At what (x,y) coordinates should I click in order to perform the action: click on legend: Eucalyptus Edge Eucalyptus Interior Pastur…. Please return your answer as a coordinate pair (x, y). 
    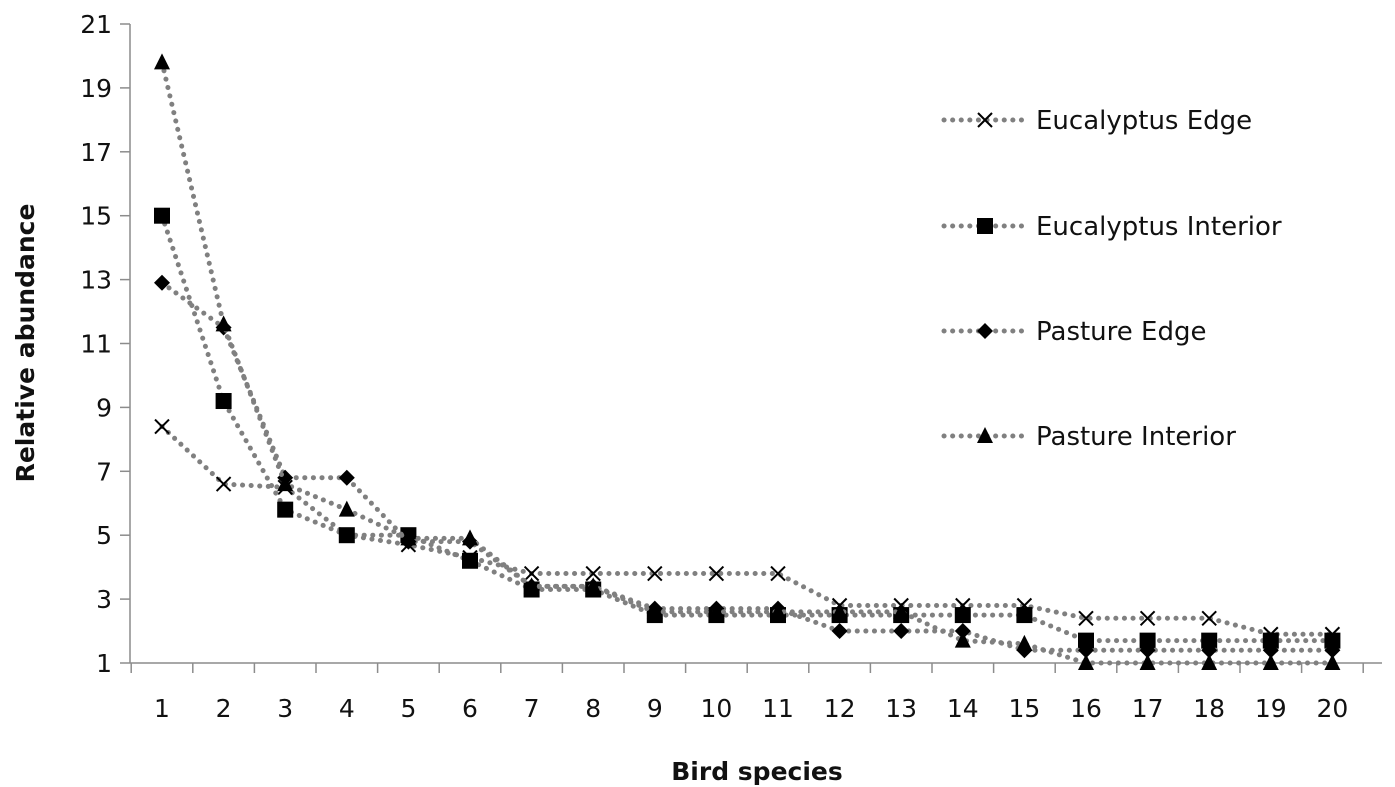
    Looking at the image, I should click on (1111, 279).